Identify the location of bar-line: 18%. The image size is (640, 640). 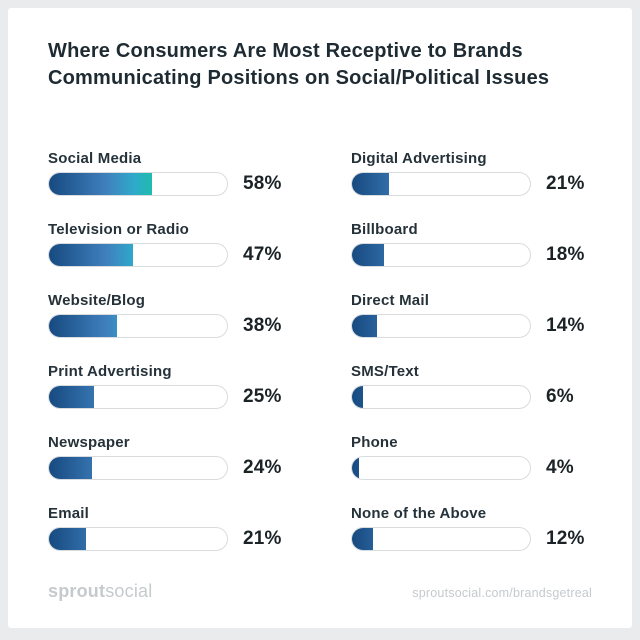
(471, 255).